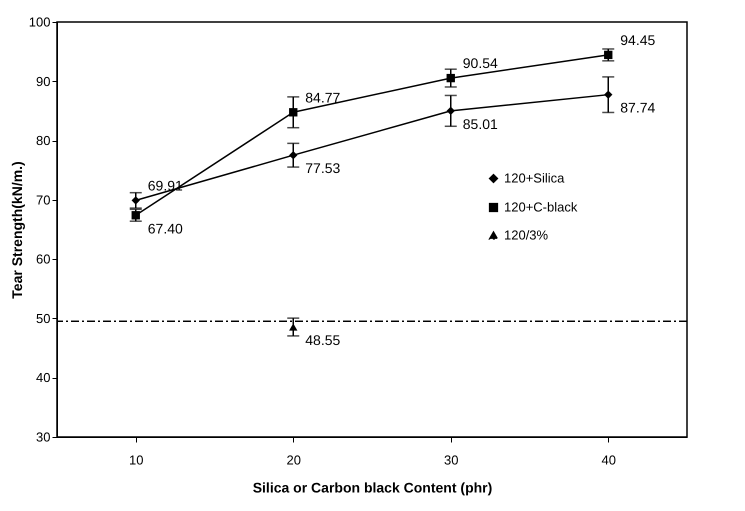 The width and height of the screenshot is (745, 511). Describe the element at coordinates (638, 108) in the screenshot. I see `data-label: 87.74` at that location.